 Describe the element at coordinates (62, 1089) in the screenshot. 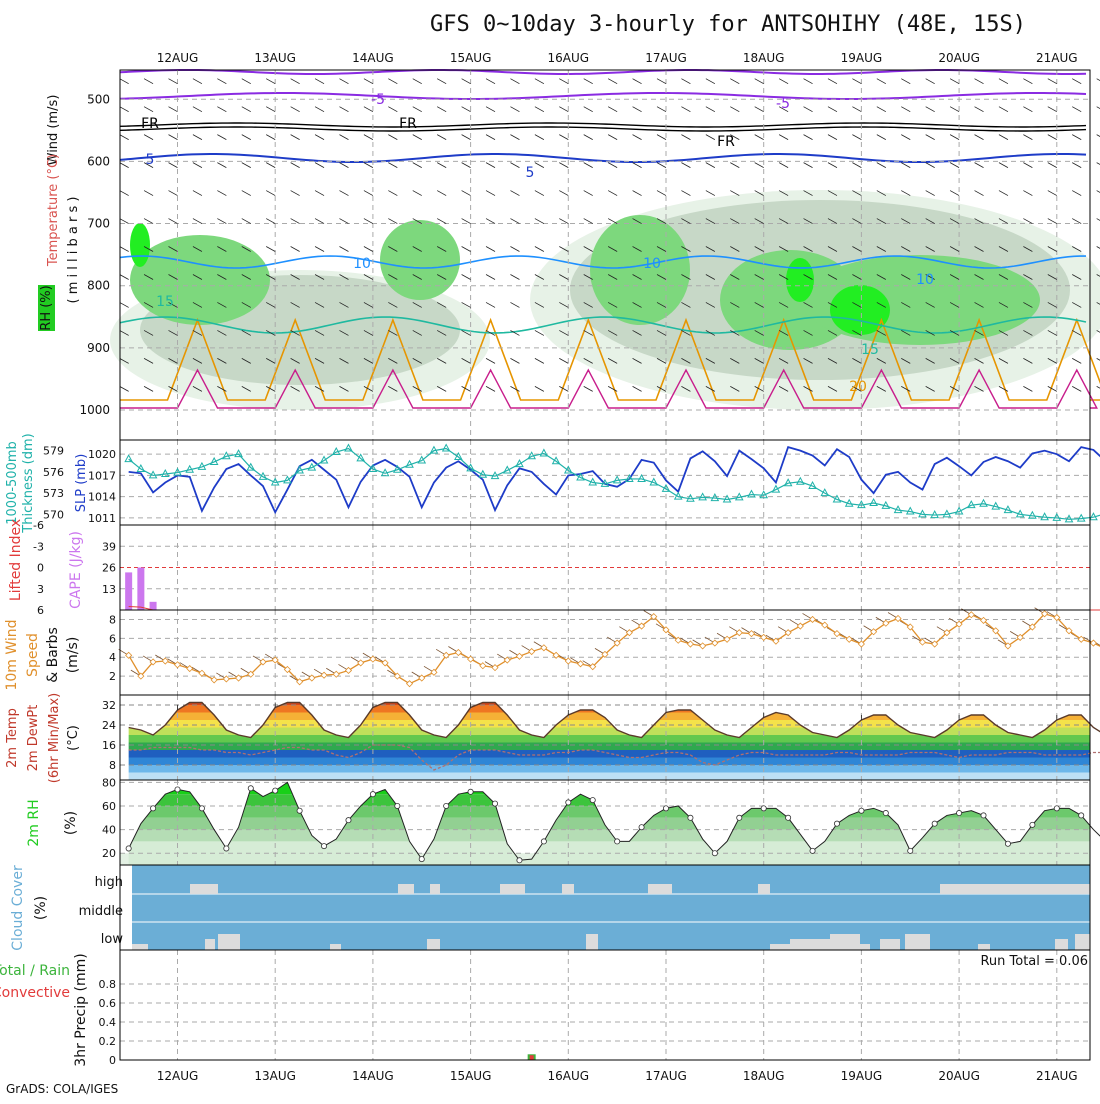

I see `footer-credit: GrADS: COLA/IGES` at that location.